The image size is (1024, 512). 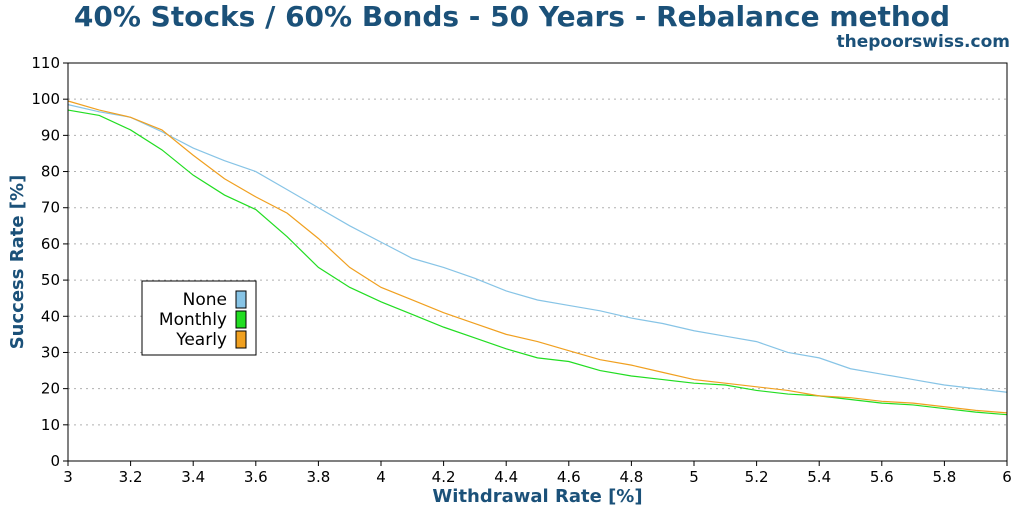 I want to click on y-tick-label: 90, so click(x=50, y=135).